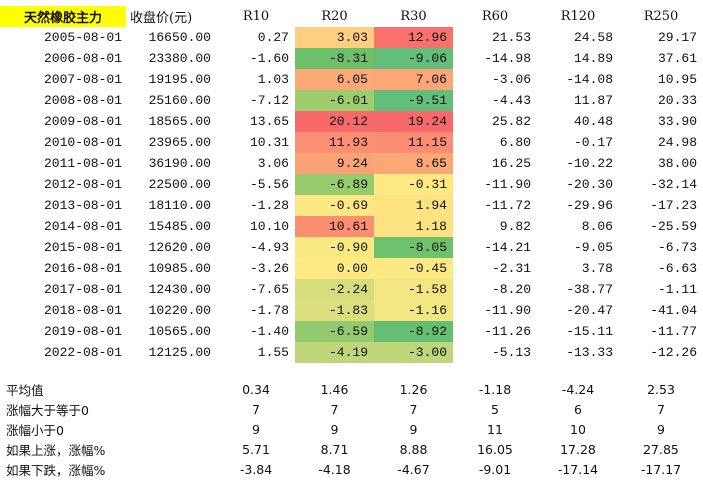  What do you see at coordinates (413, 205) in the screenshot?
I see `return-cell: 1.94` at bounding box center [413, 205].